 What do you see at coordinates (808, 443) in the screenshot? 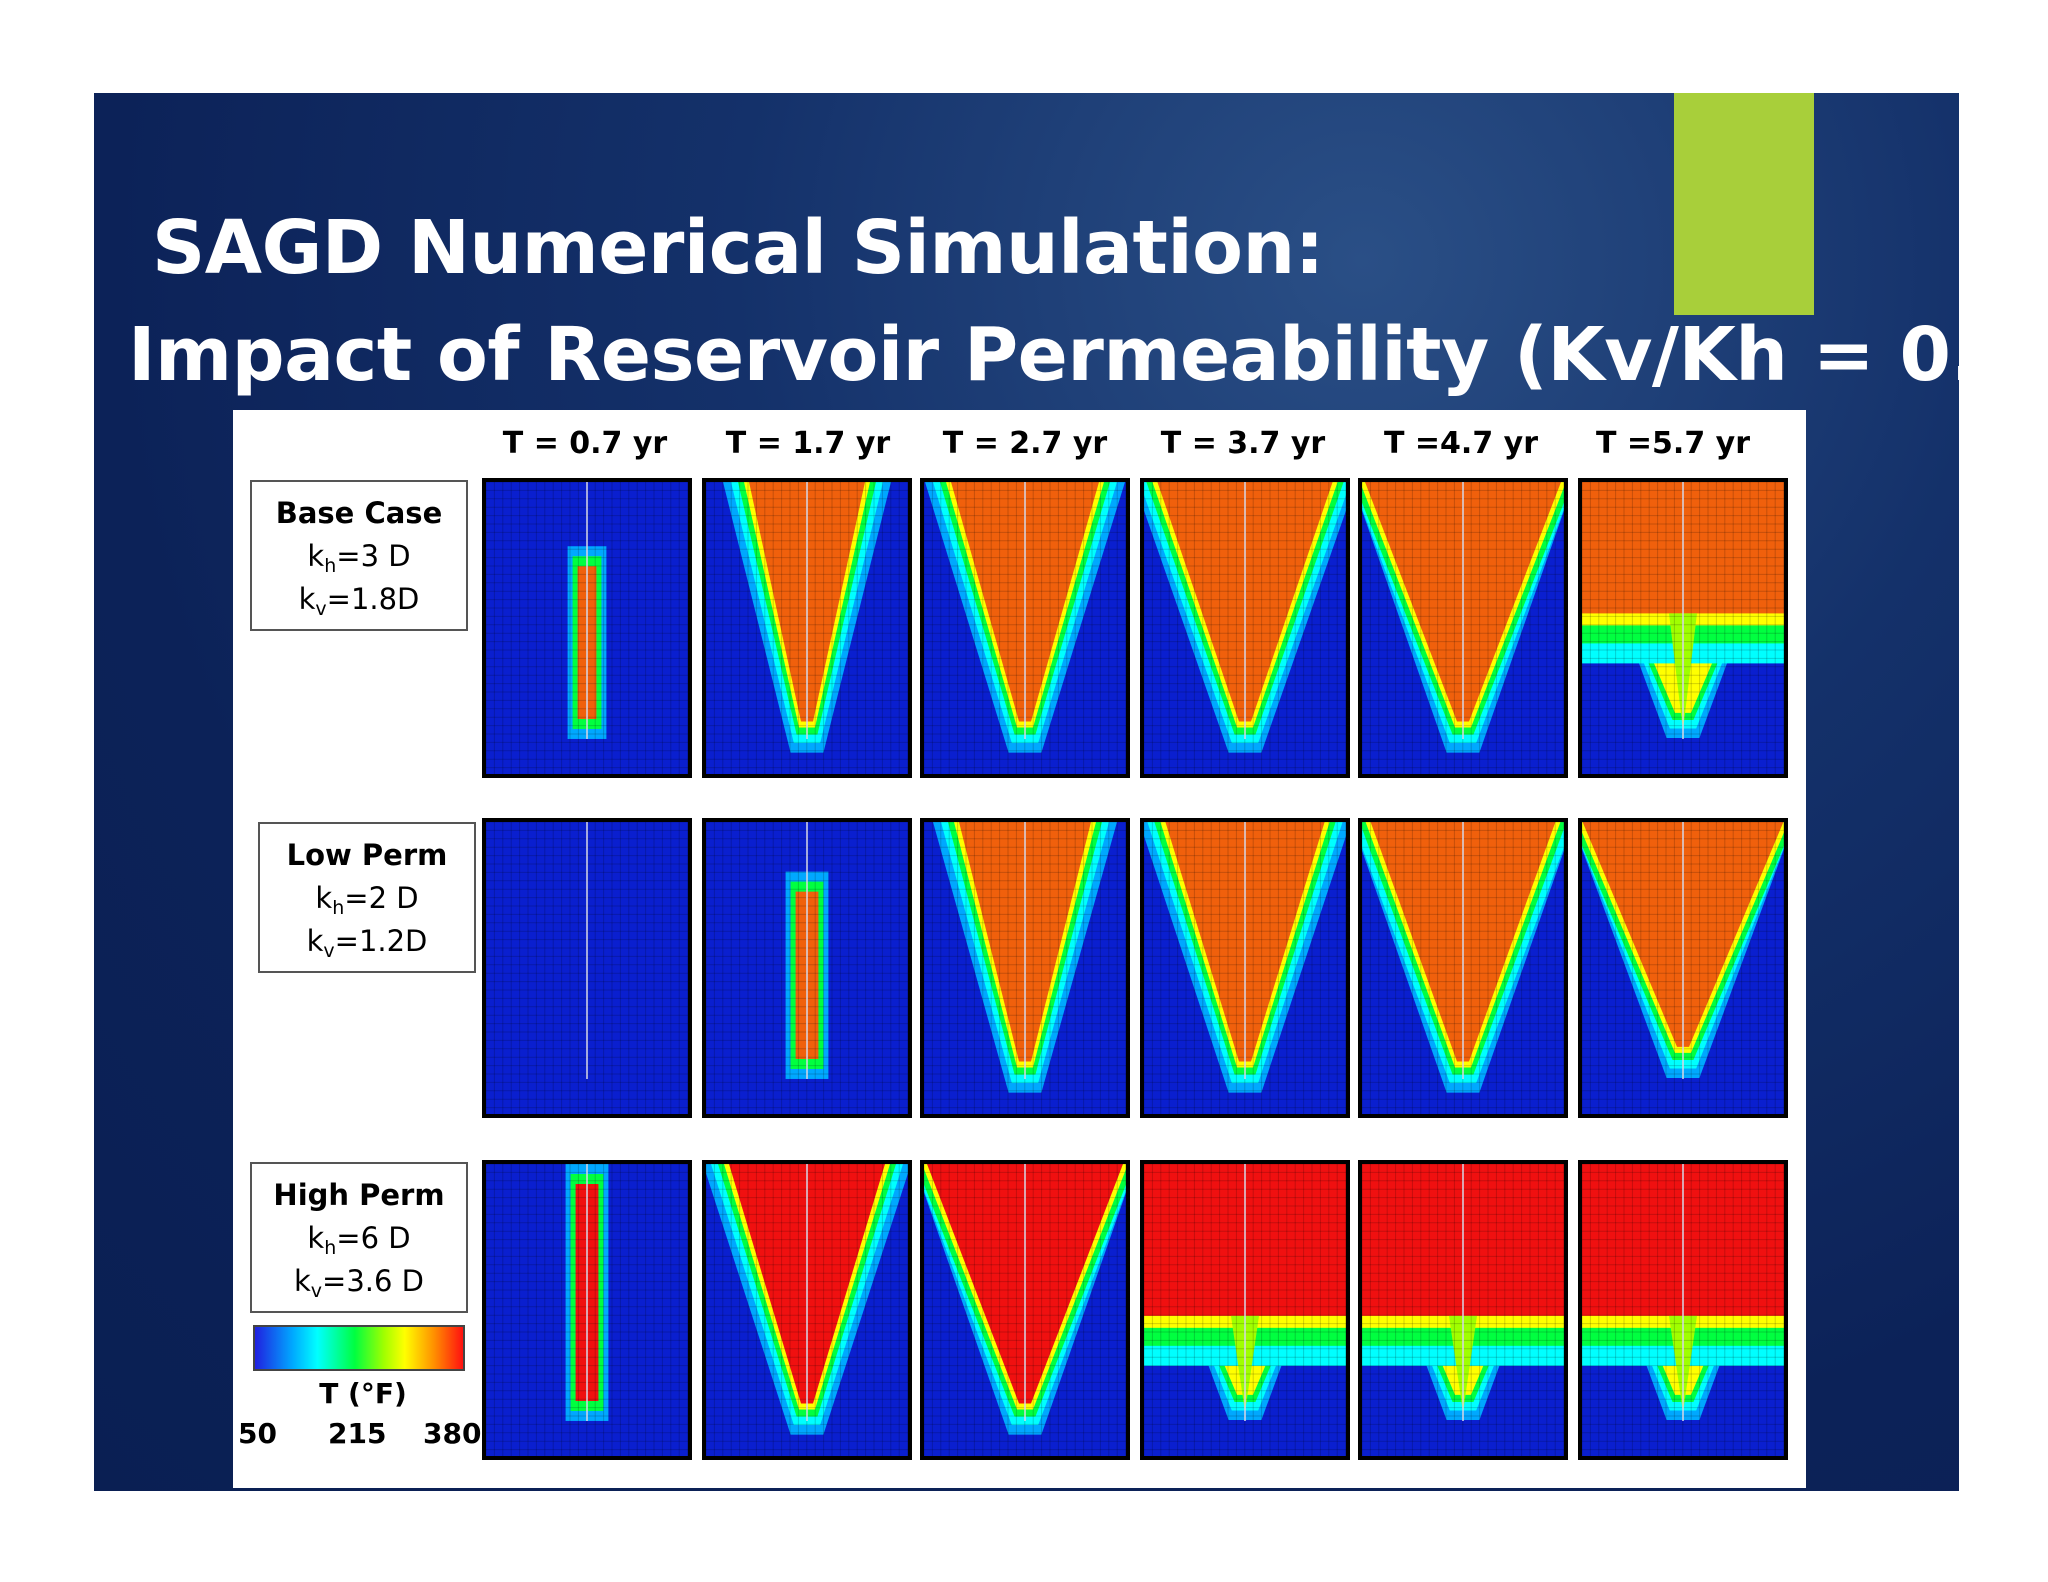
I see `column-label-t2: T = 1.7 yr` at bounding box center [808, 443].